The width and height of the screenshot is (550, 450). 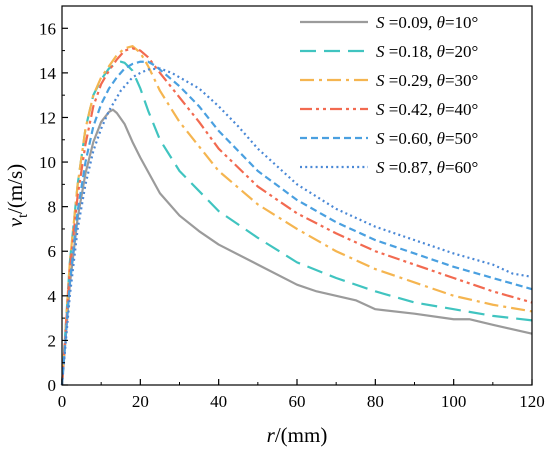 What do you see at coordinates (52, 340) in the screenshot?
I see `y-tick-label: 2` at bounding box center [52, 340].